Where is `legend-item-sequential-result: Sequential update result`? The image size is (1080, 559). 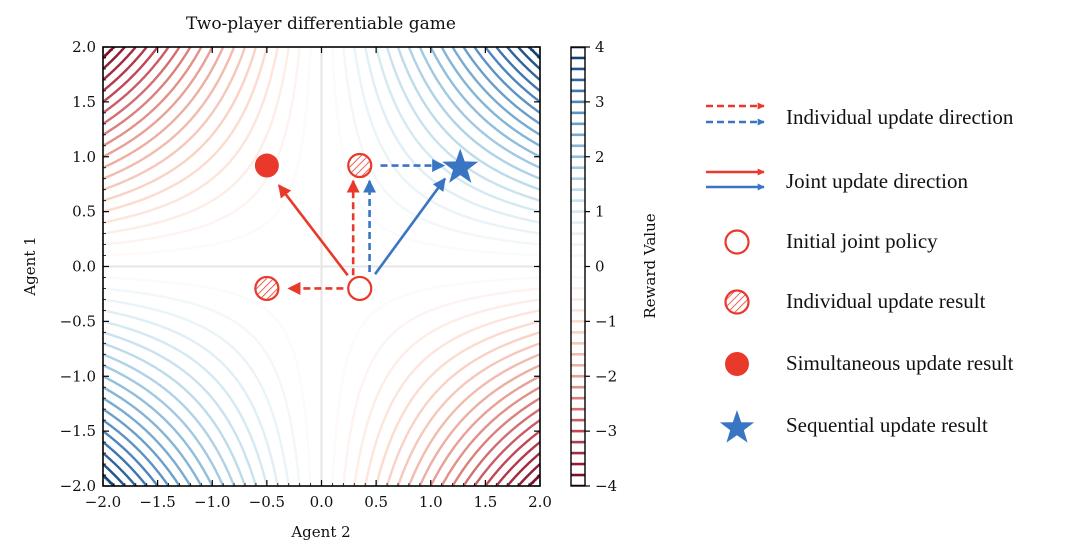
legend-item-sequential-result: Sequential update result is located at coordinates (853, 426).